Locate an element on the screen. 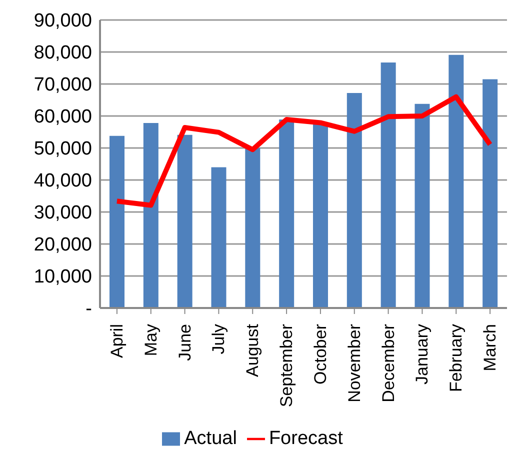  x-tick-label: March is located at coordinates (490, 348).